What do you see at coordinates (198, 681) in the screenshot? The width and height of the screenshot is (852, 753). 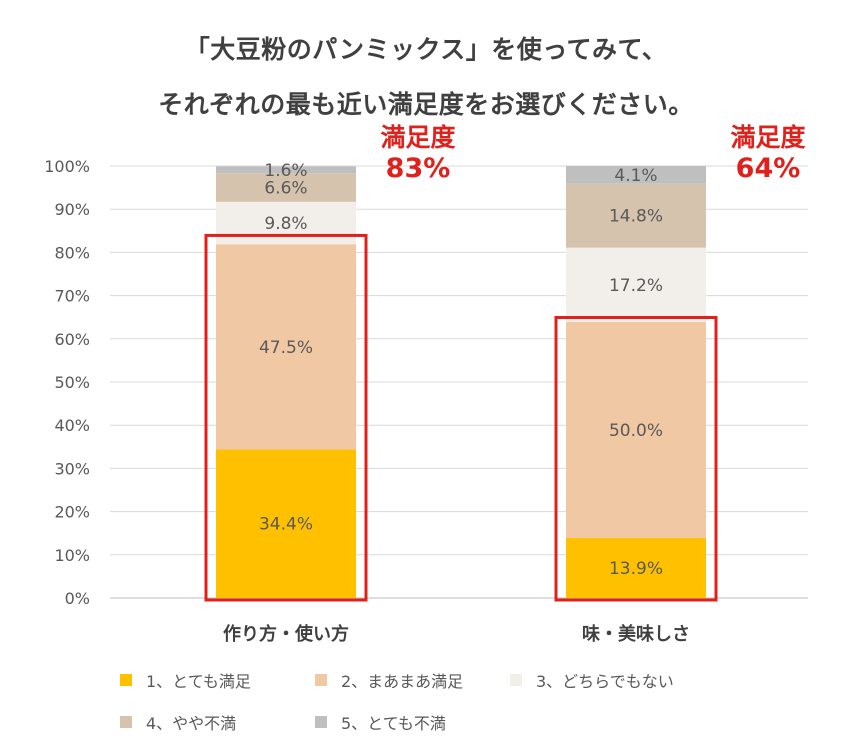 I see `legend-label: 1、とても満足` at bounding box center [198, 681].